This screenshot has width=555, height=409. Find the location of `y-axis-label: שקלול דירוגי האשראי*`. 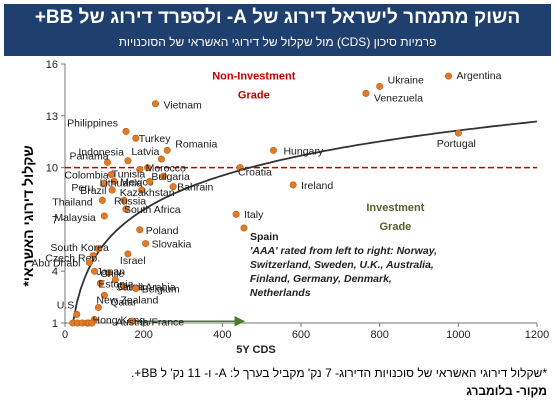

y-axis-label: שקלול דירוגי האשראי* is located at coordinates (28, 216).